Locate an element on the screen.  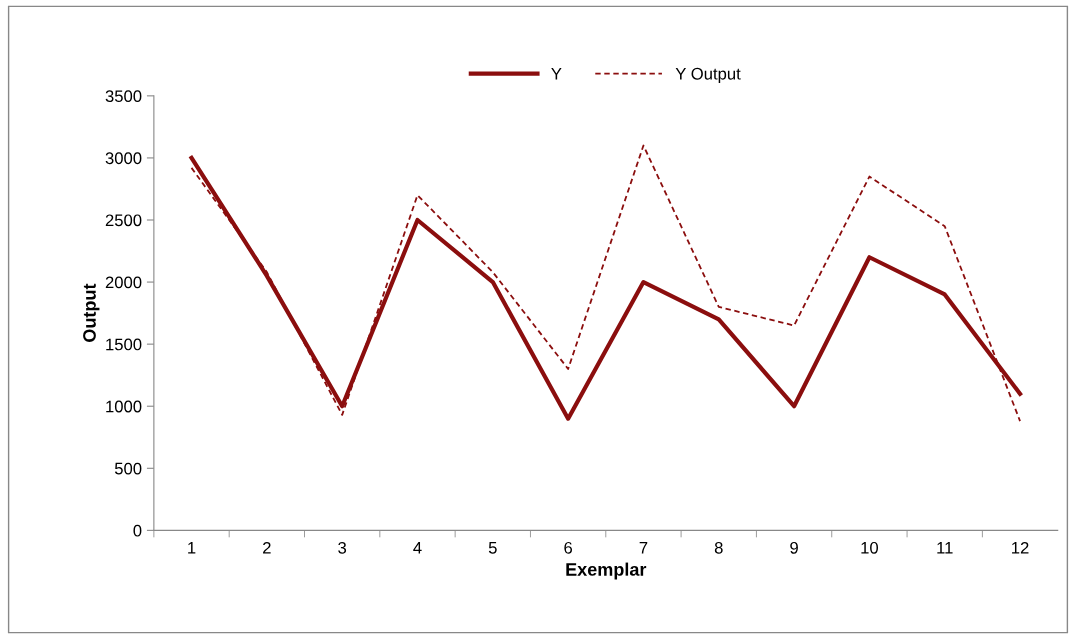
x-tick-label: 5 is located at coordinates (492, 548).